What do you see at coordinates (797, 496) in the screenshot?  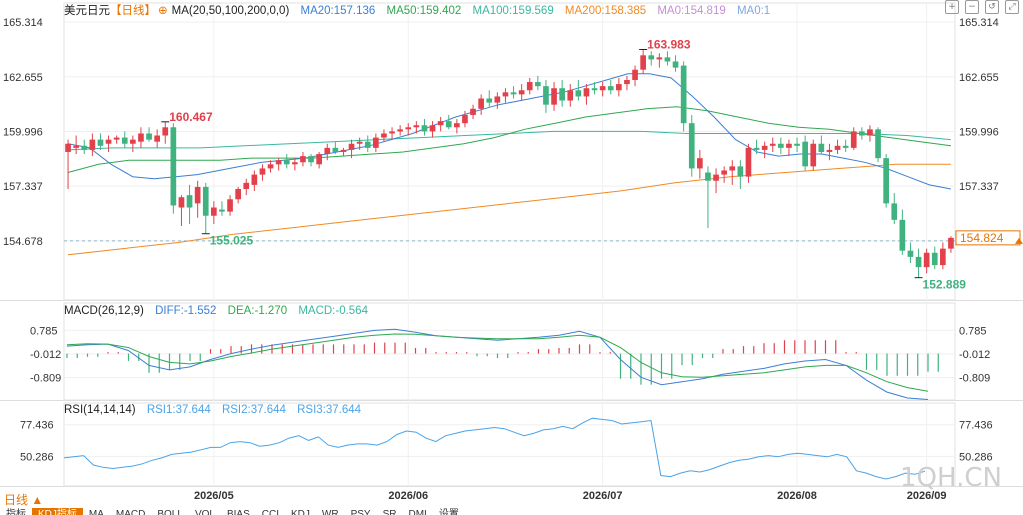 I see `x-tick-label: 2026/08` at bounding box center [797, 496].